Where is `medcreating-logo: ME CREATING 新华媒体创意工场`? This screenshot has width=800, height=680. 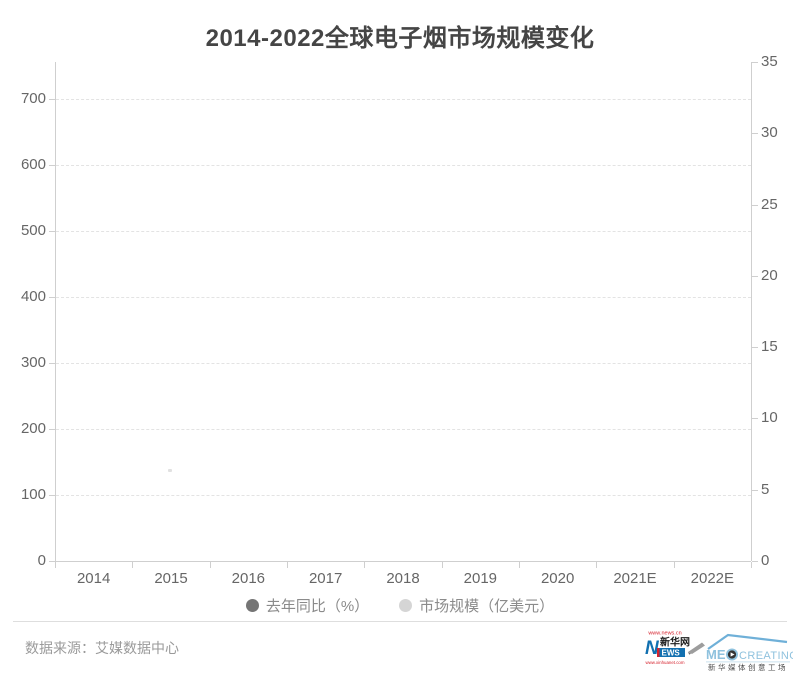
medcreating-logo: ME CREATING 新华媒体创意工场 is located at coordinates (749, 652).